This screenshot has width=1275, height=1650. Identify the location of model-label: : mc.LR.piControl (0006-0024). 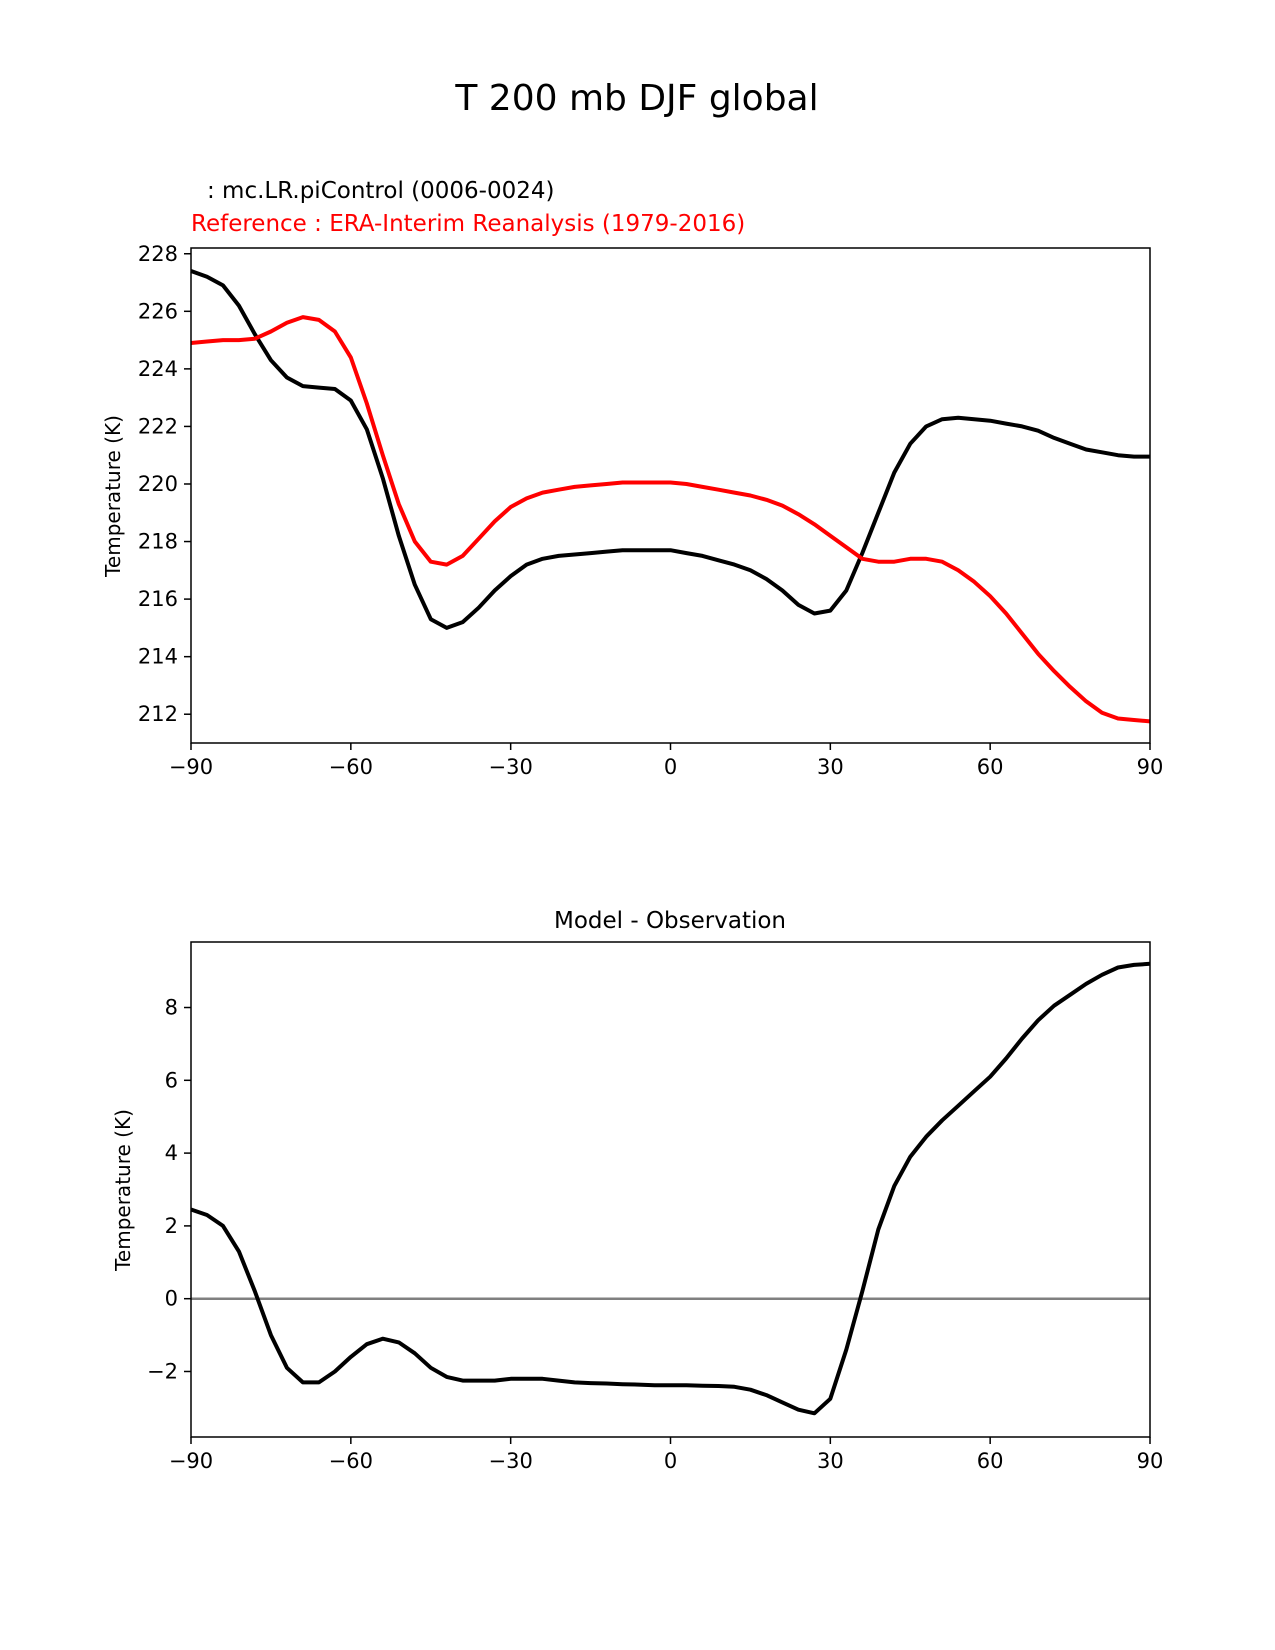
(380, 191).